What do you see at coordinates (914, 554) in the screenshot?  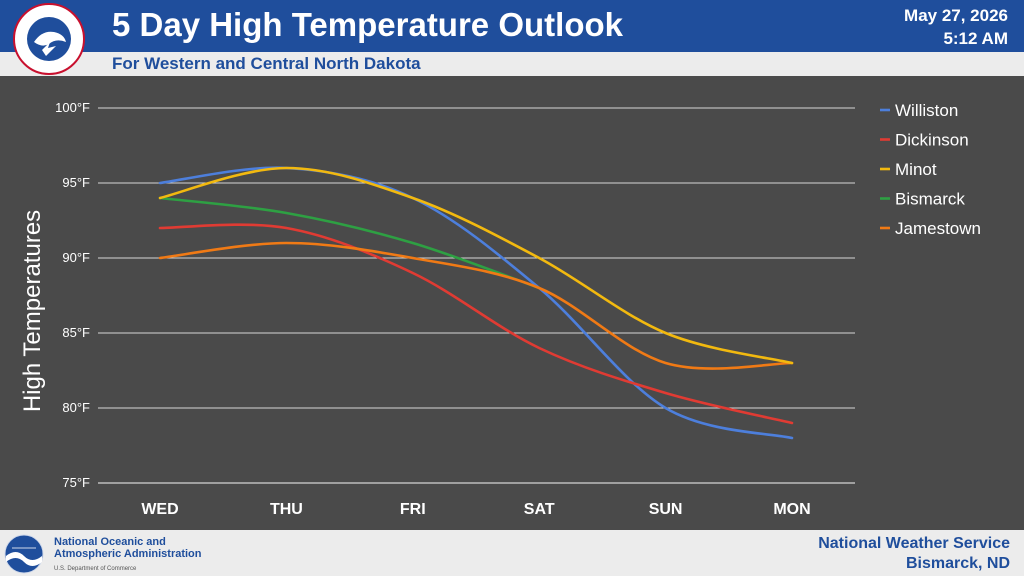 I see `nws-office: National Weather Service Bismarck, ND` at bounding box center [914, 554].